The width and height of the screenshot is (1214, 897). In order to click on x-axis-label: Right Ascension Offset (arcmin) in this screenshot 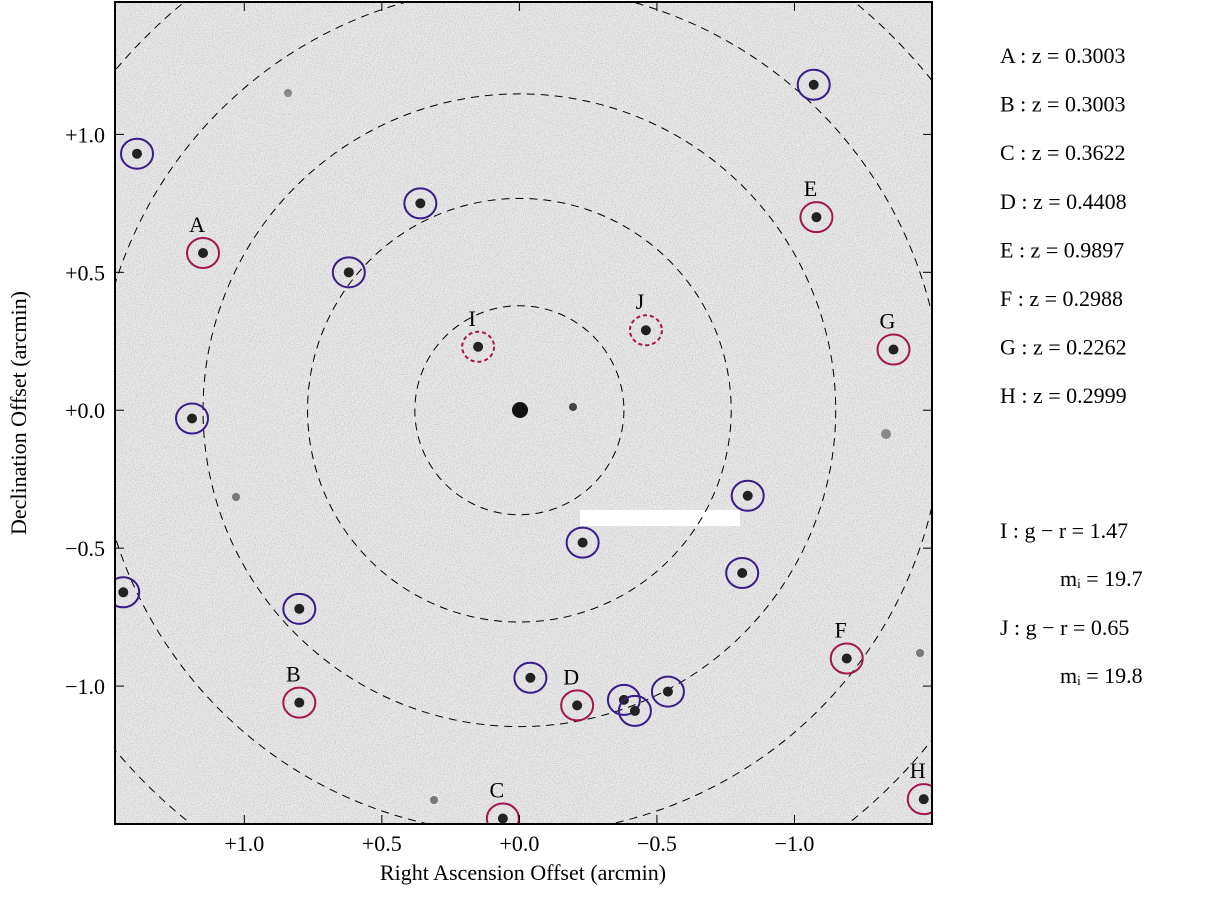, I will do `click(523, 872)`.